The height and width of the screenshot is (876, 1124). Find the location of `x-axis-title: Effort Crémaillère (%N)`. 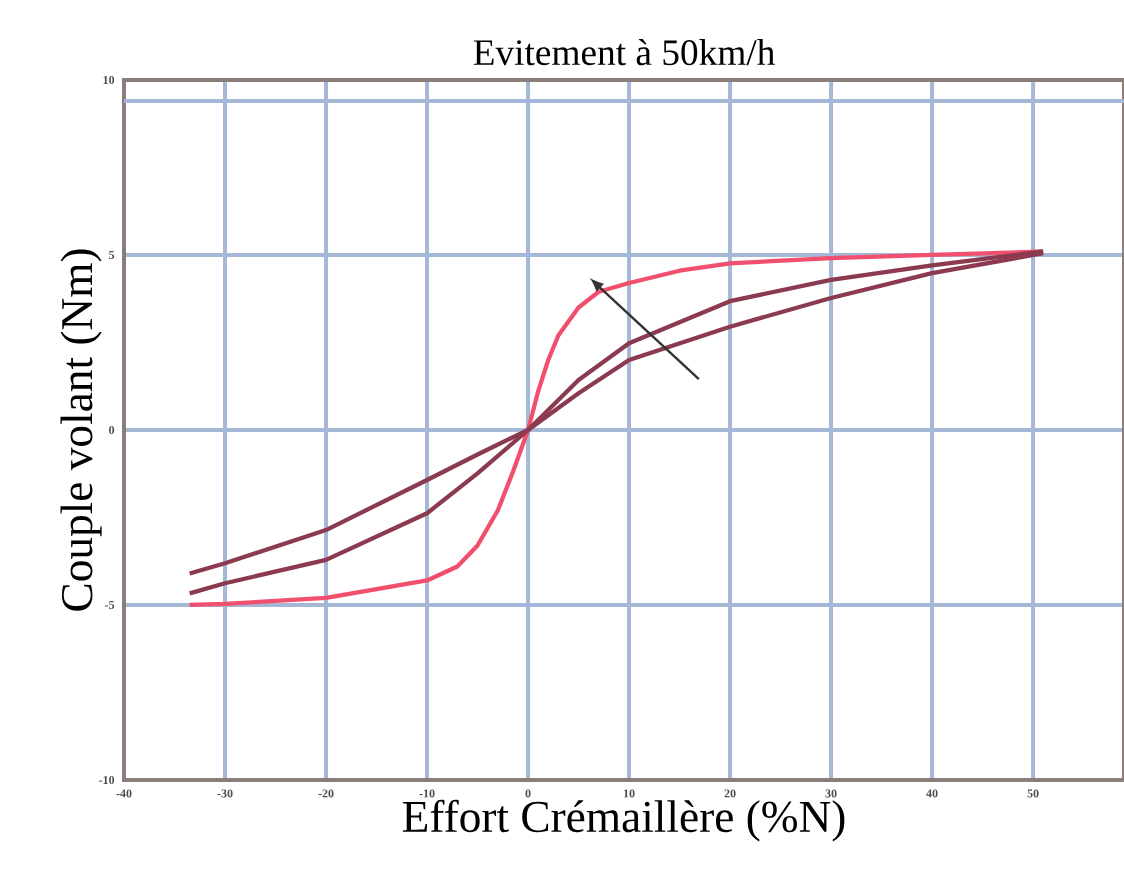

x-axis-title: Effort Crémaillère (%N) is located at coordinates (623, 820).